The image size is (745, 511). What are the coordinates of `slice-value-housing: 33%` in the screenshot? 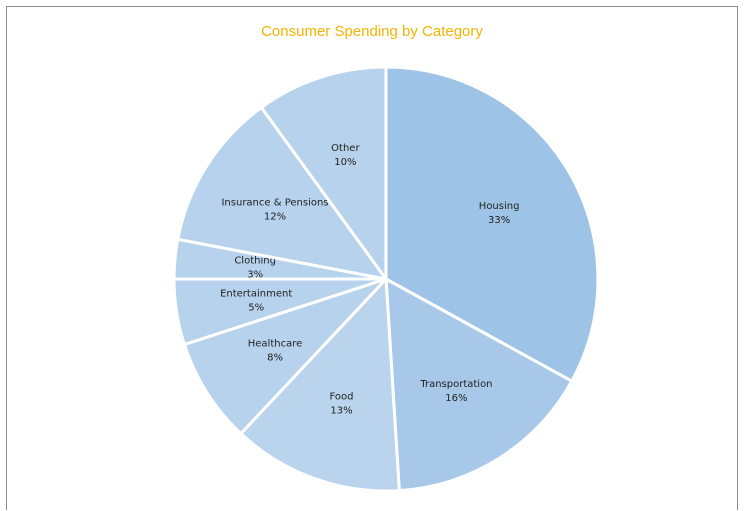 It's located at (499, 220).